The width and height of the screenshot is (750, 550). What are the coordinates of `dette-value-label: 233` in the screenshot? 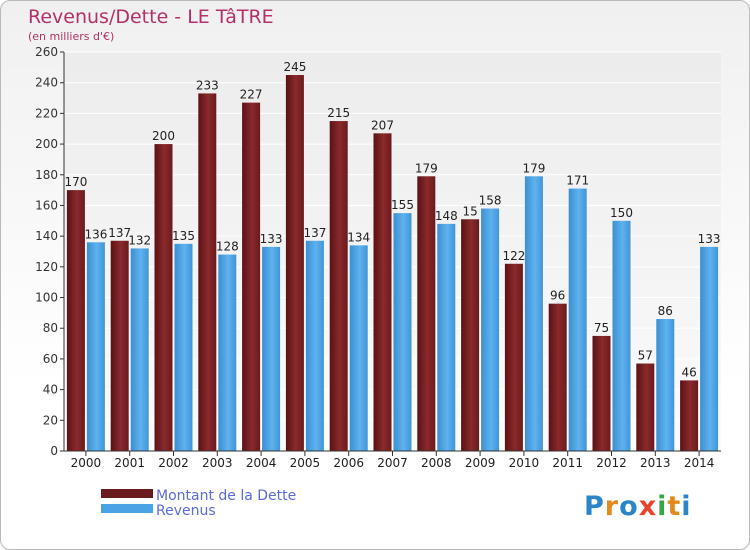 It's located at (207, 85).